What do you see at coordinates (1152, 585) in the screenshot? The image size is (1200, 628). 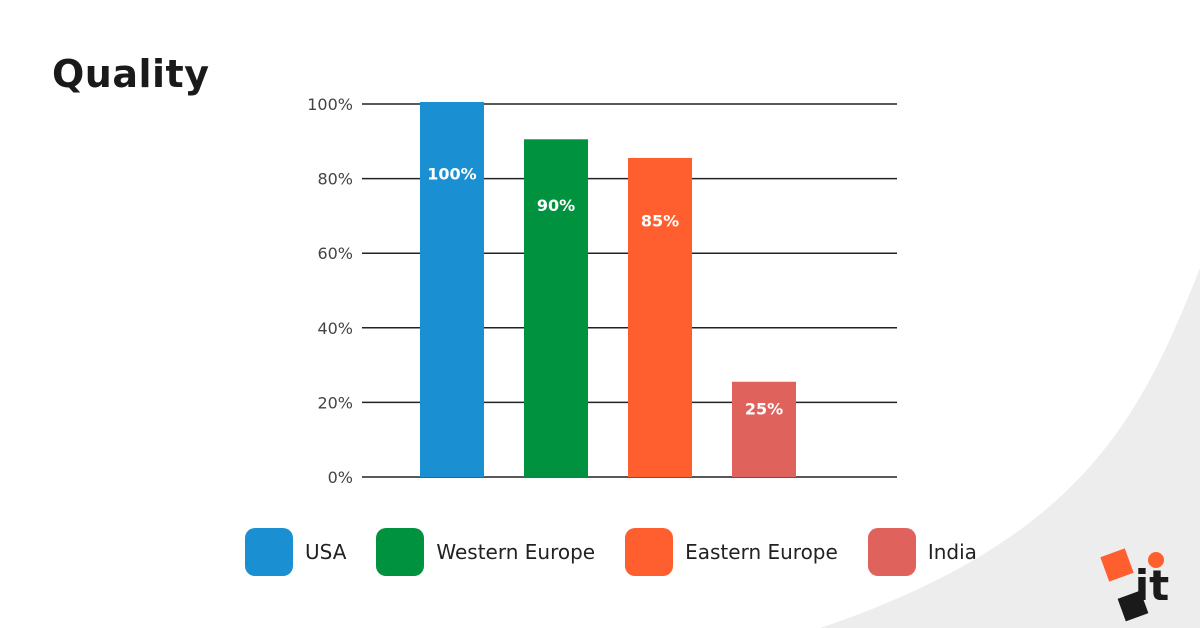 I see `logo-text: it` at bounding box center [1152, 585].